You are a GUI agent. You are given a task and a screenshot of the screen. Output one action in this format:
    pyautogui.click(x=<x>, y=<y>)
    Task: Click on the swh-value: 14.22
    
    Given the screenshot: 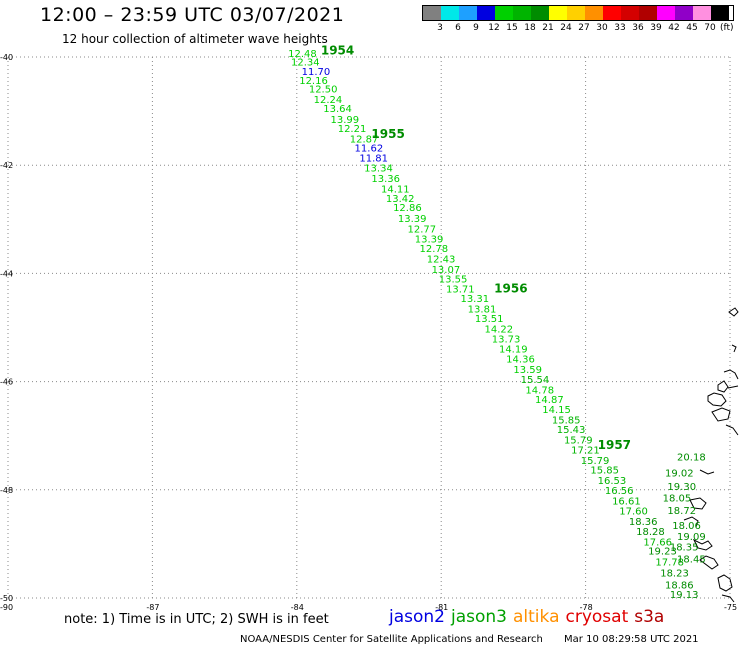 What is the action you would take?
    pyautogui.click(x=499, y=329)
    